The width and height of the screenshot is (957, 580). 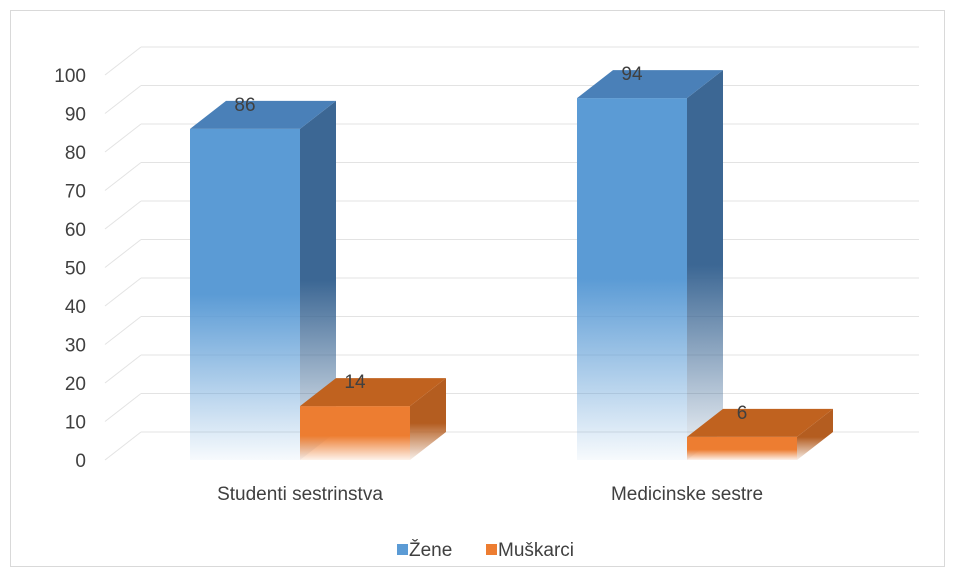 I want to click on data-label: 86, so click(x=244, y=105).